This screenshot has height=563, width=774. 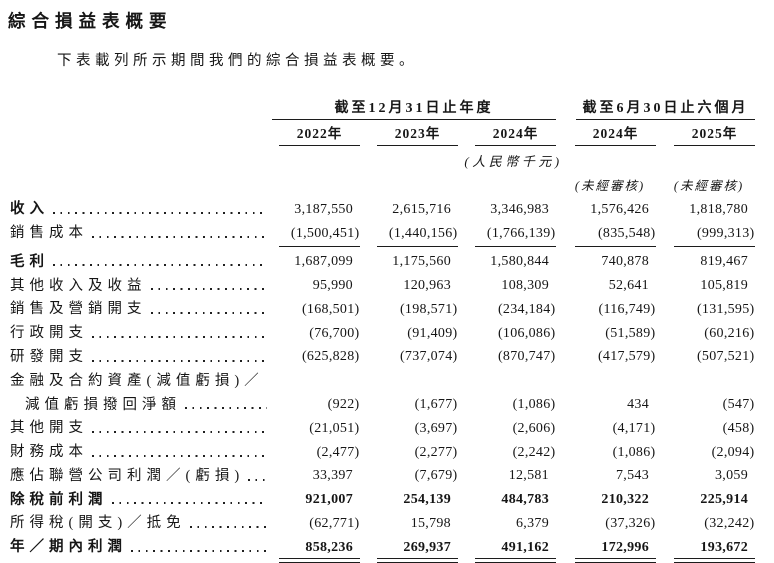 I want to click on value: 491,162, so click(x=525, y=547).